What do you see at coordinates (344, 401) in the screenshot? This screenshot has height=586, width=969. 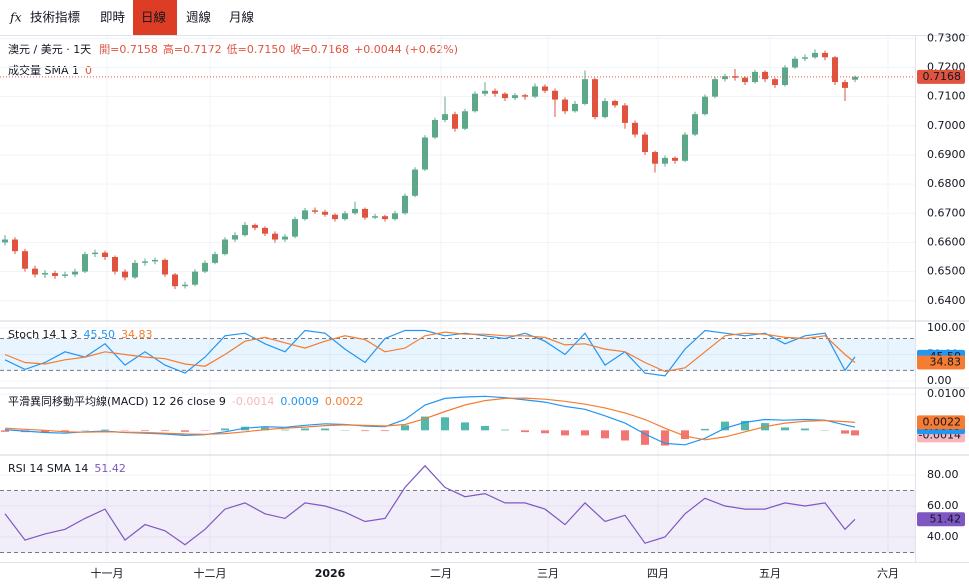 I see `legend-value: 0.0022` at bounding box center [344, 401].